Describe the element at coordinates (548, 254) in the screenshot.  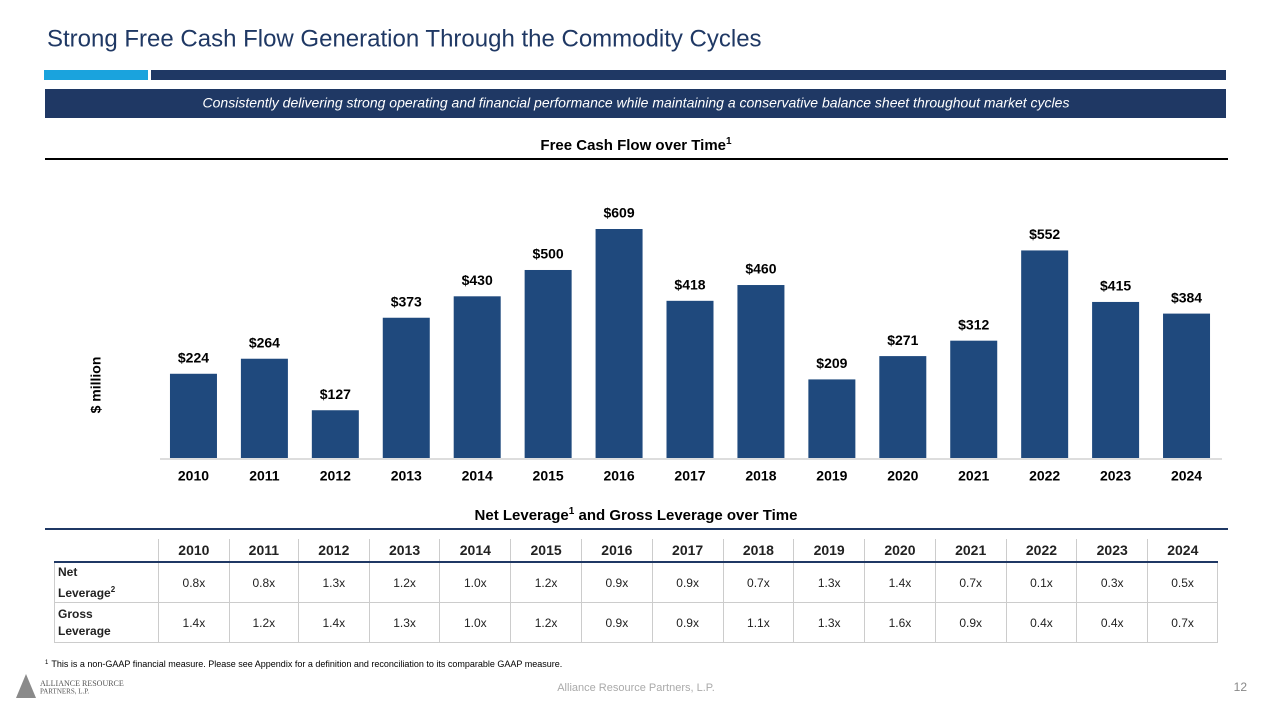
I see `value-label: $500` at that location.